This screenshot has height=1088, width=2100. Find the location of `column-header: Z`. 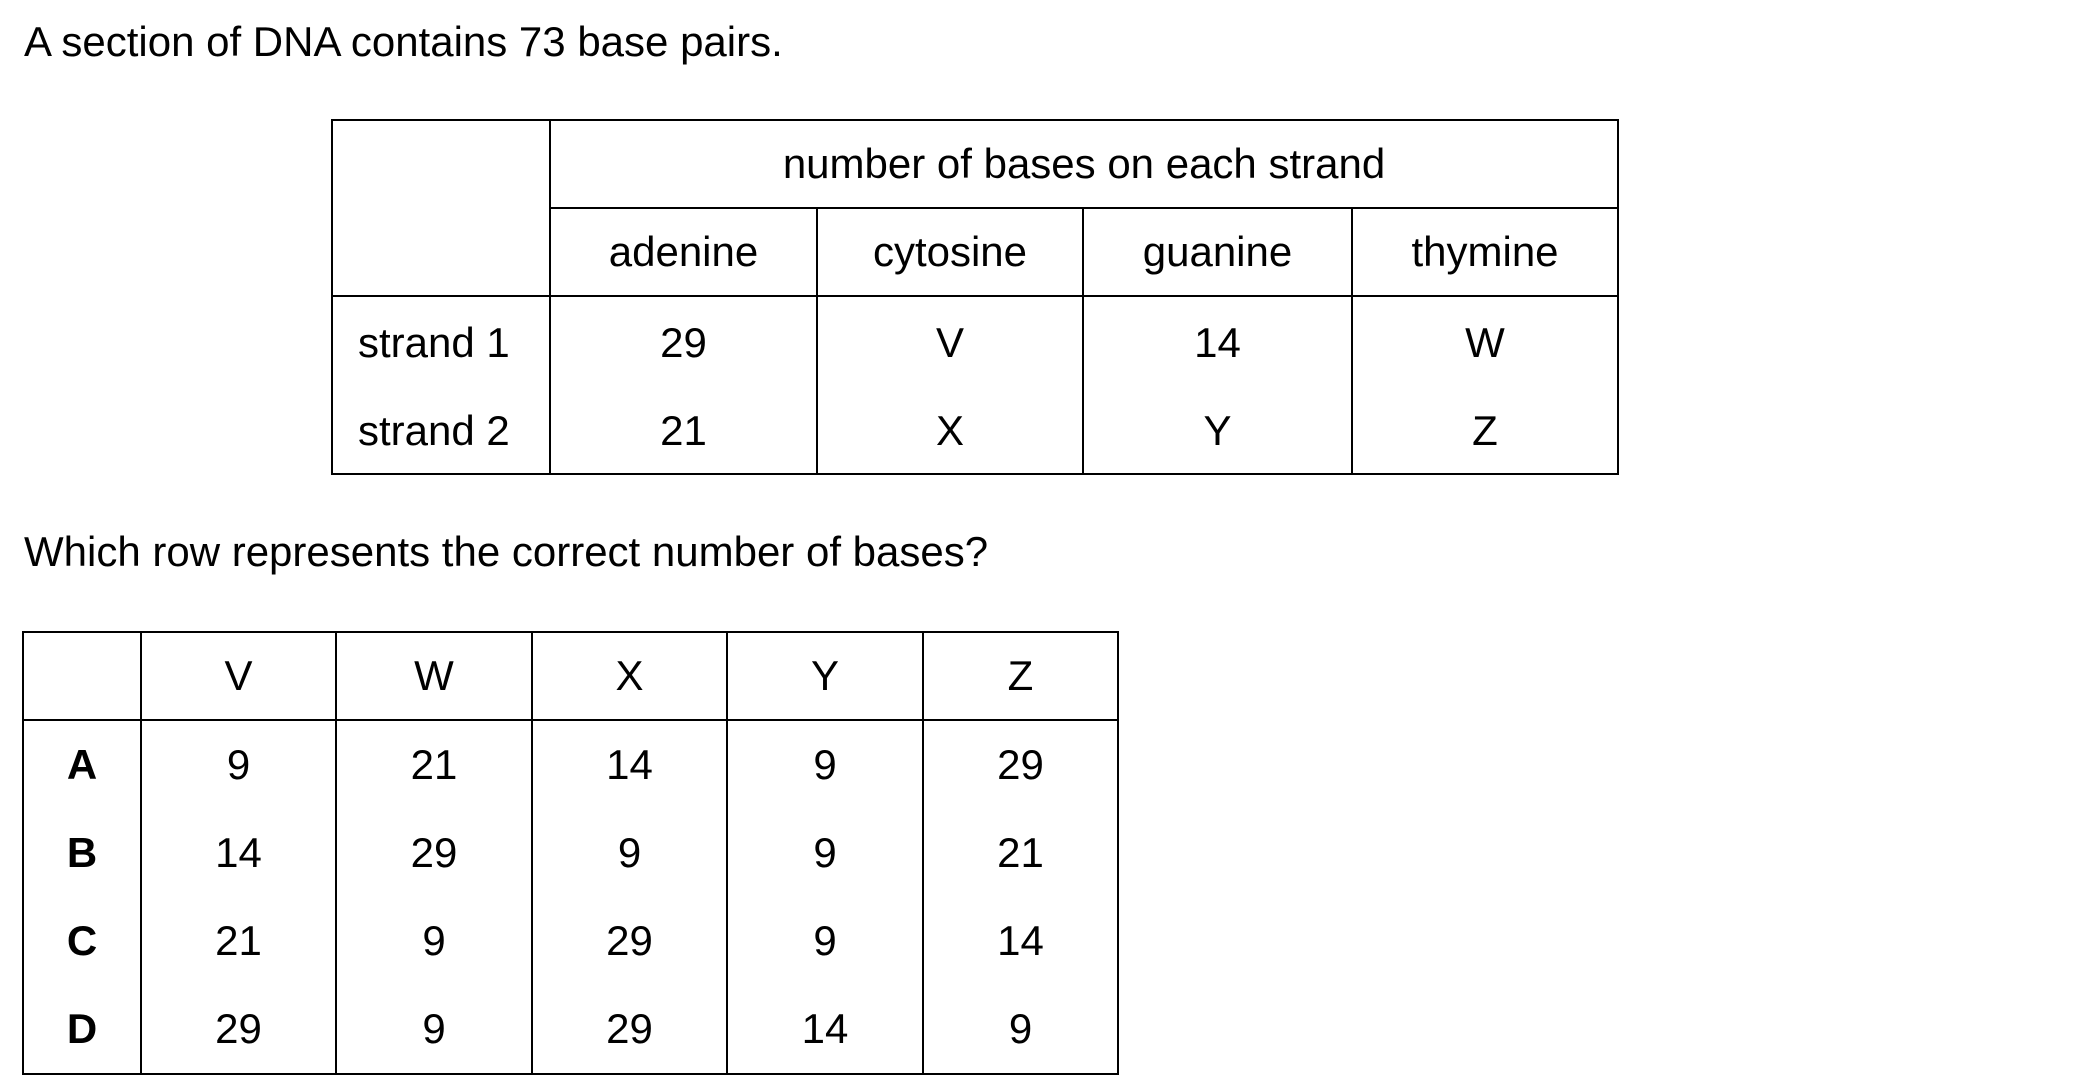

column-header: Z is located at coordinates (1020, 676).